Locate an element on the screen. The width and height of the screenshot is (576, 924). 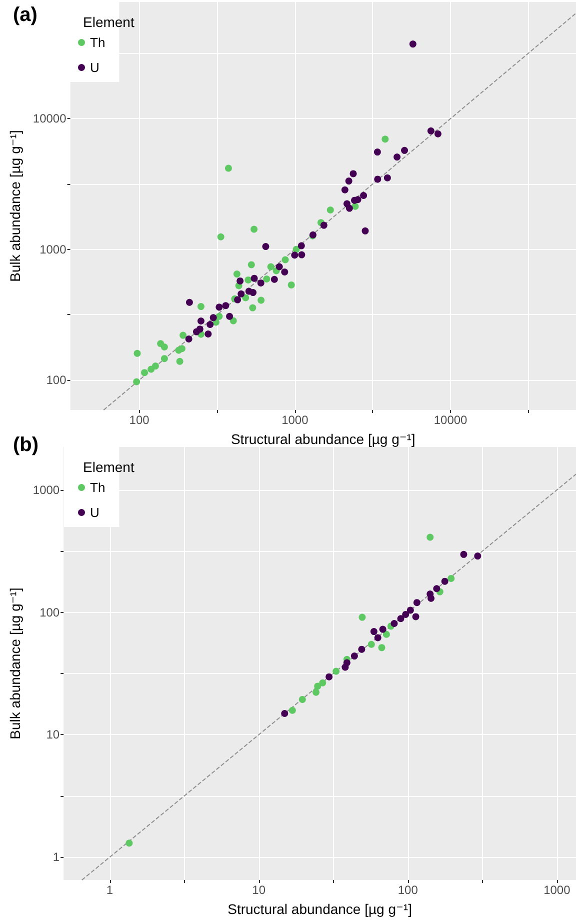
y-tick-label: 10000 is located at coordinates (49, 119).